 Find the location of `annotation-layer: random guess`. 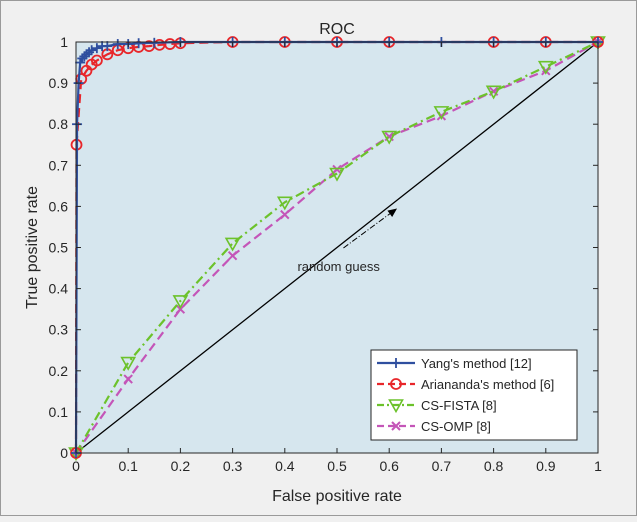

annotation-layer: random guess is located at coordinates (347, 241).